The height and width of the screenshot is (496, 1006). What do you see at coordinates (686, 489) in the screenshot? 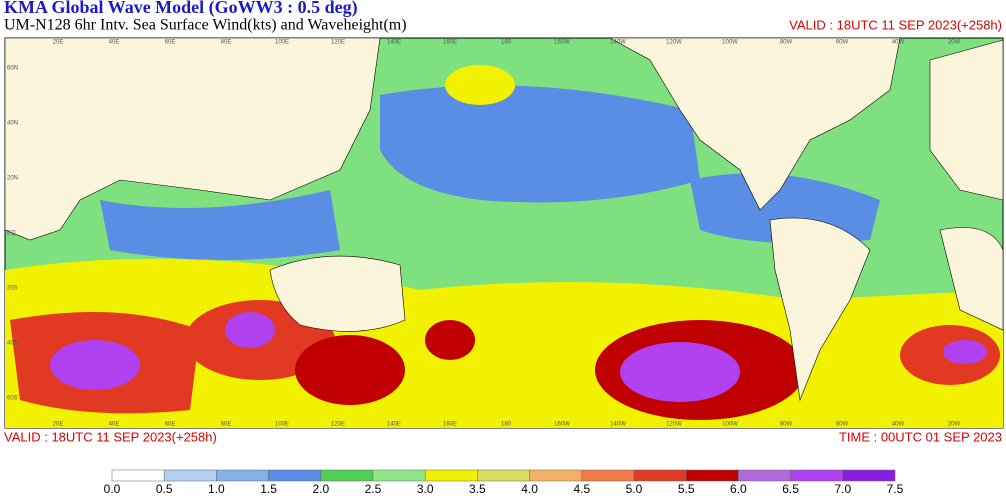
I see `level-label: 5.5` at bounding box center [686, 489].